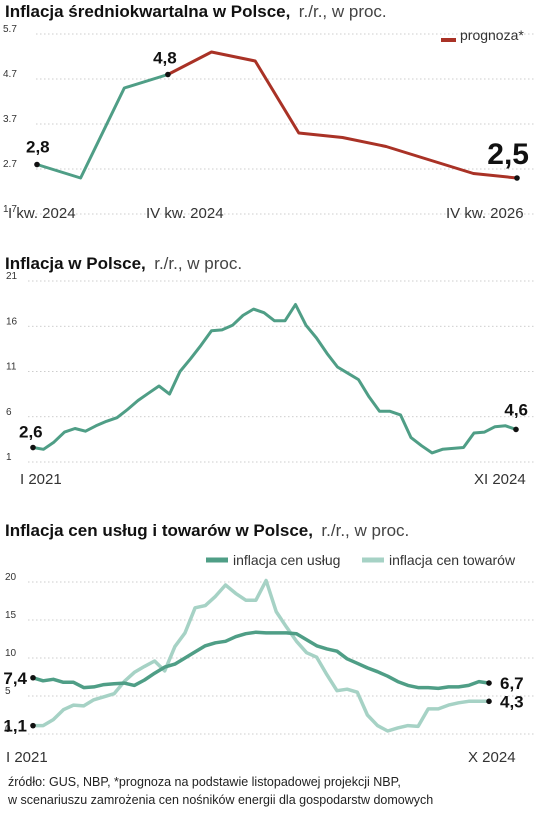  Describe the element at coordinates (75, 263) in the screenshot. I see `chart2-title: Inflacja w Polsce,` at that location.